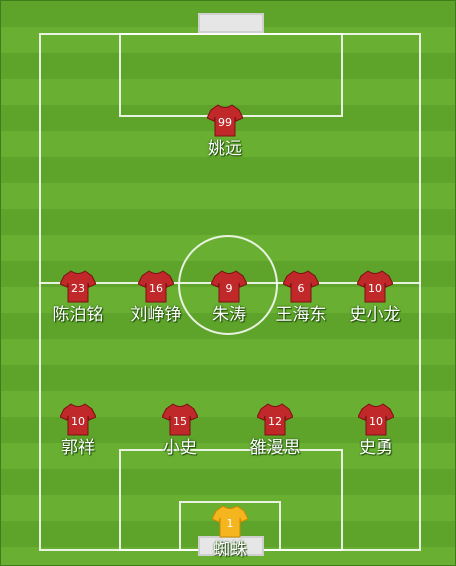 The height and width of the screenshot is (566, 456). I want to click on center-circle, so click(228, 285).